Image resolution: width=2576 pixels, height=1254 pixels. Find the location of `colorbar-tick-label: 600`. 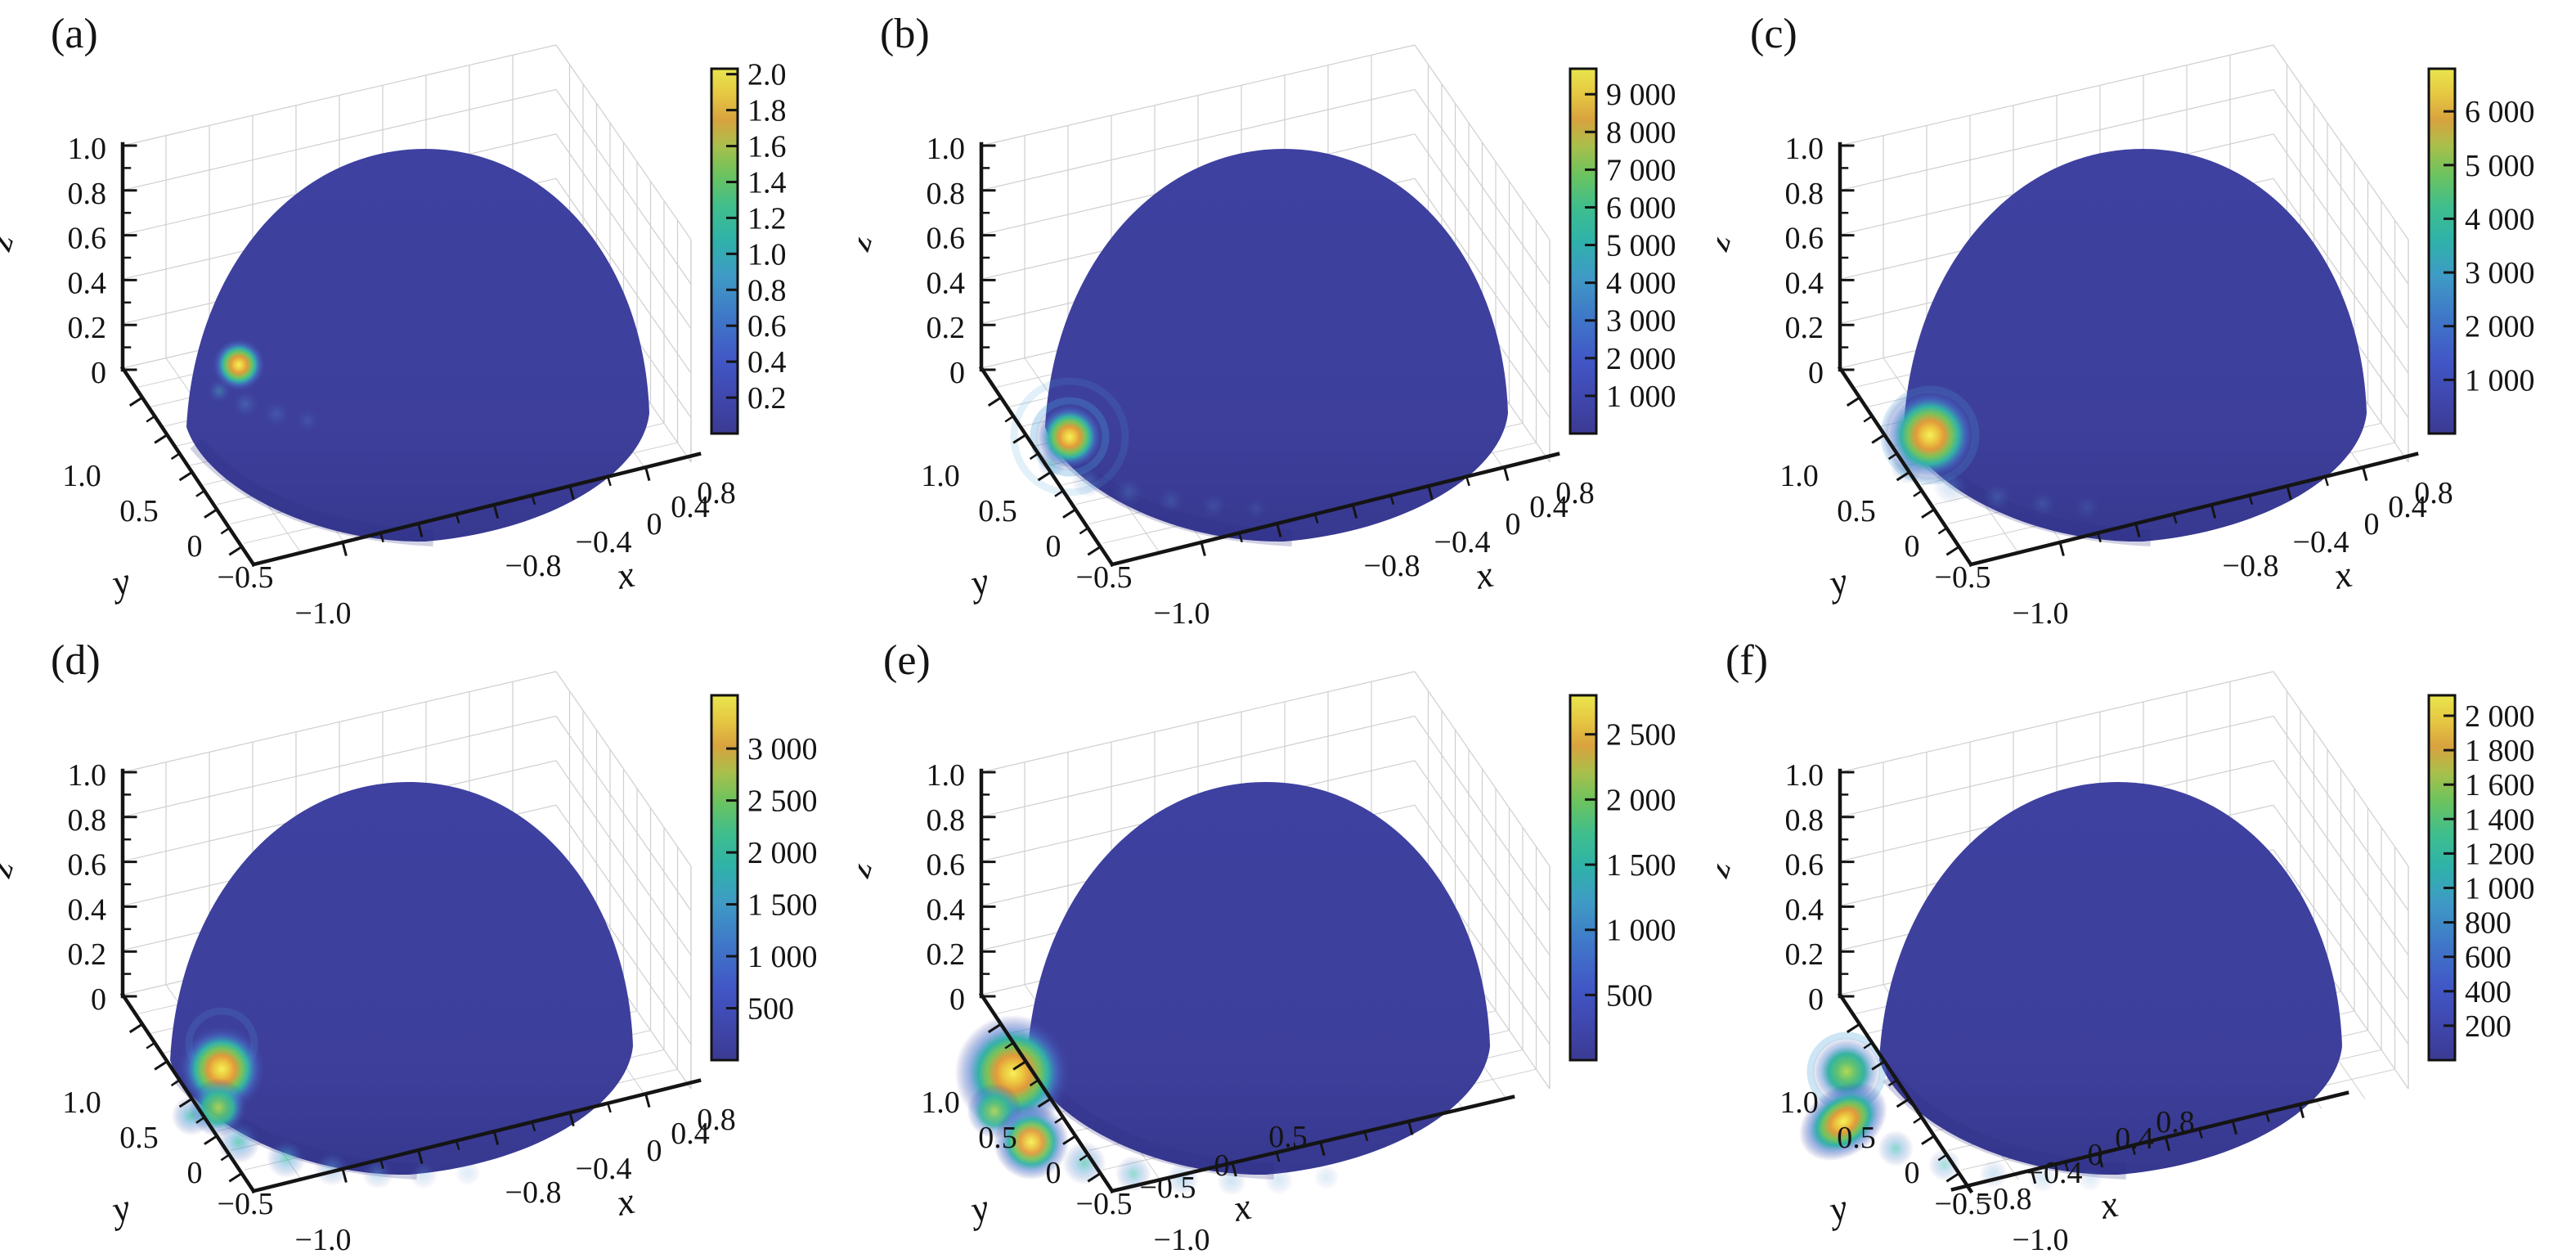

colorbar-tick-label: 600 is located at coordinates (2488, 958).